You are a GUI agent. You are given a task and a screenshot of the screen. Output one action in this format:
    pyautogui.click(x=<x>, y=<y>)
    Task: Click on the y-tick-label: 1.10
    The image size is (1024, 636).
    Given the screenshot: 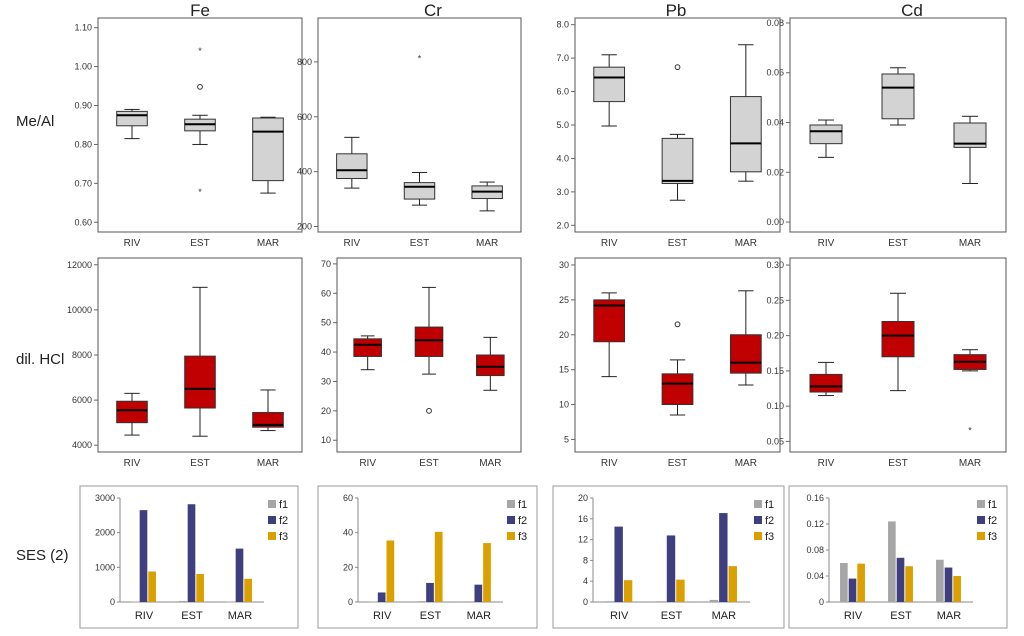 What is the action you would take?
    pyautogui.click(x=83, y=28)
    